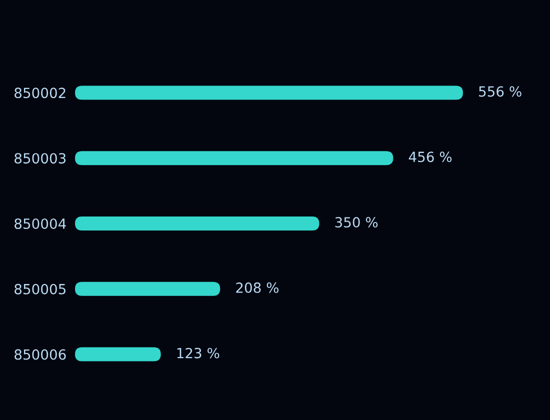 Image resolution: width=550 pixels, height=420 pixels. What do you see at coordinates (40, 289) in the screenshot?
I see `y-tick-label: 850005` at bounding box center [40, 289].